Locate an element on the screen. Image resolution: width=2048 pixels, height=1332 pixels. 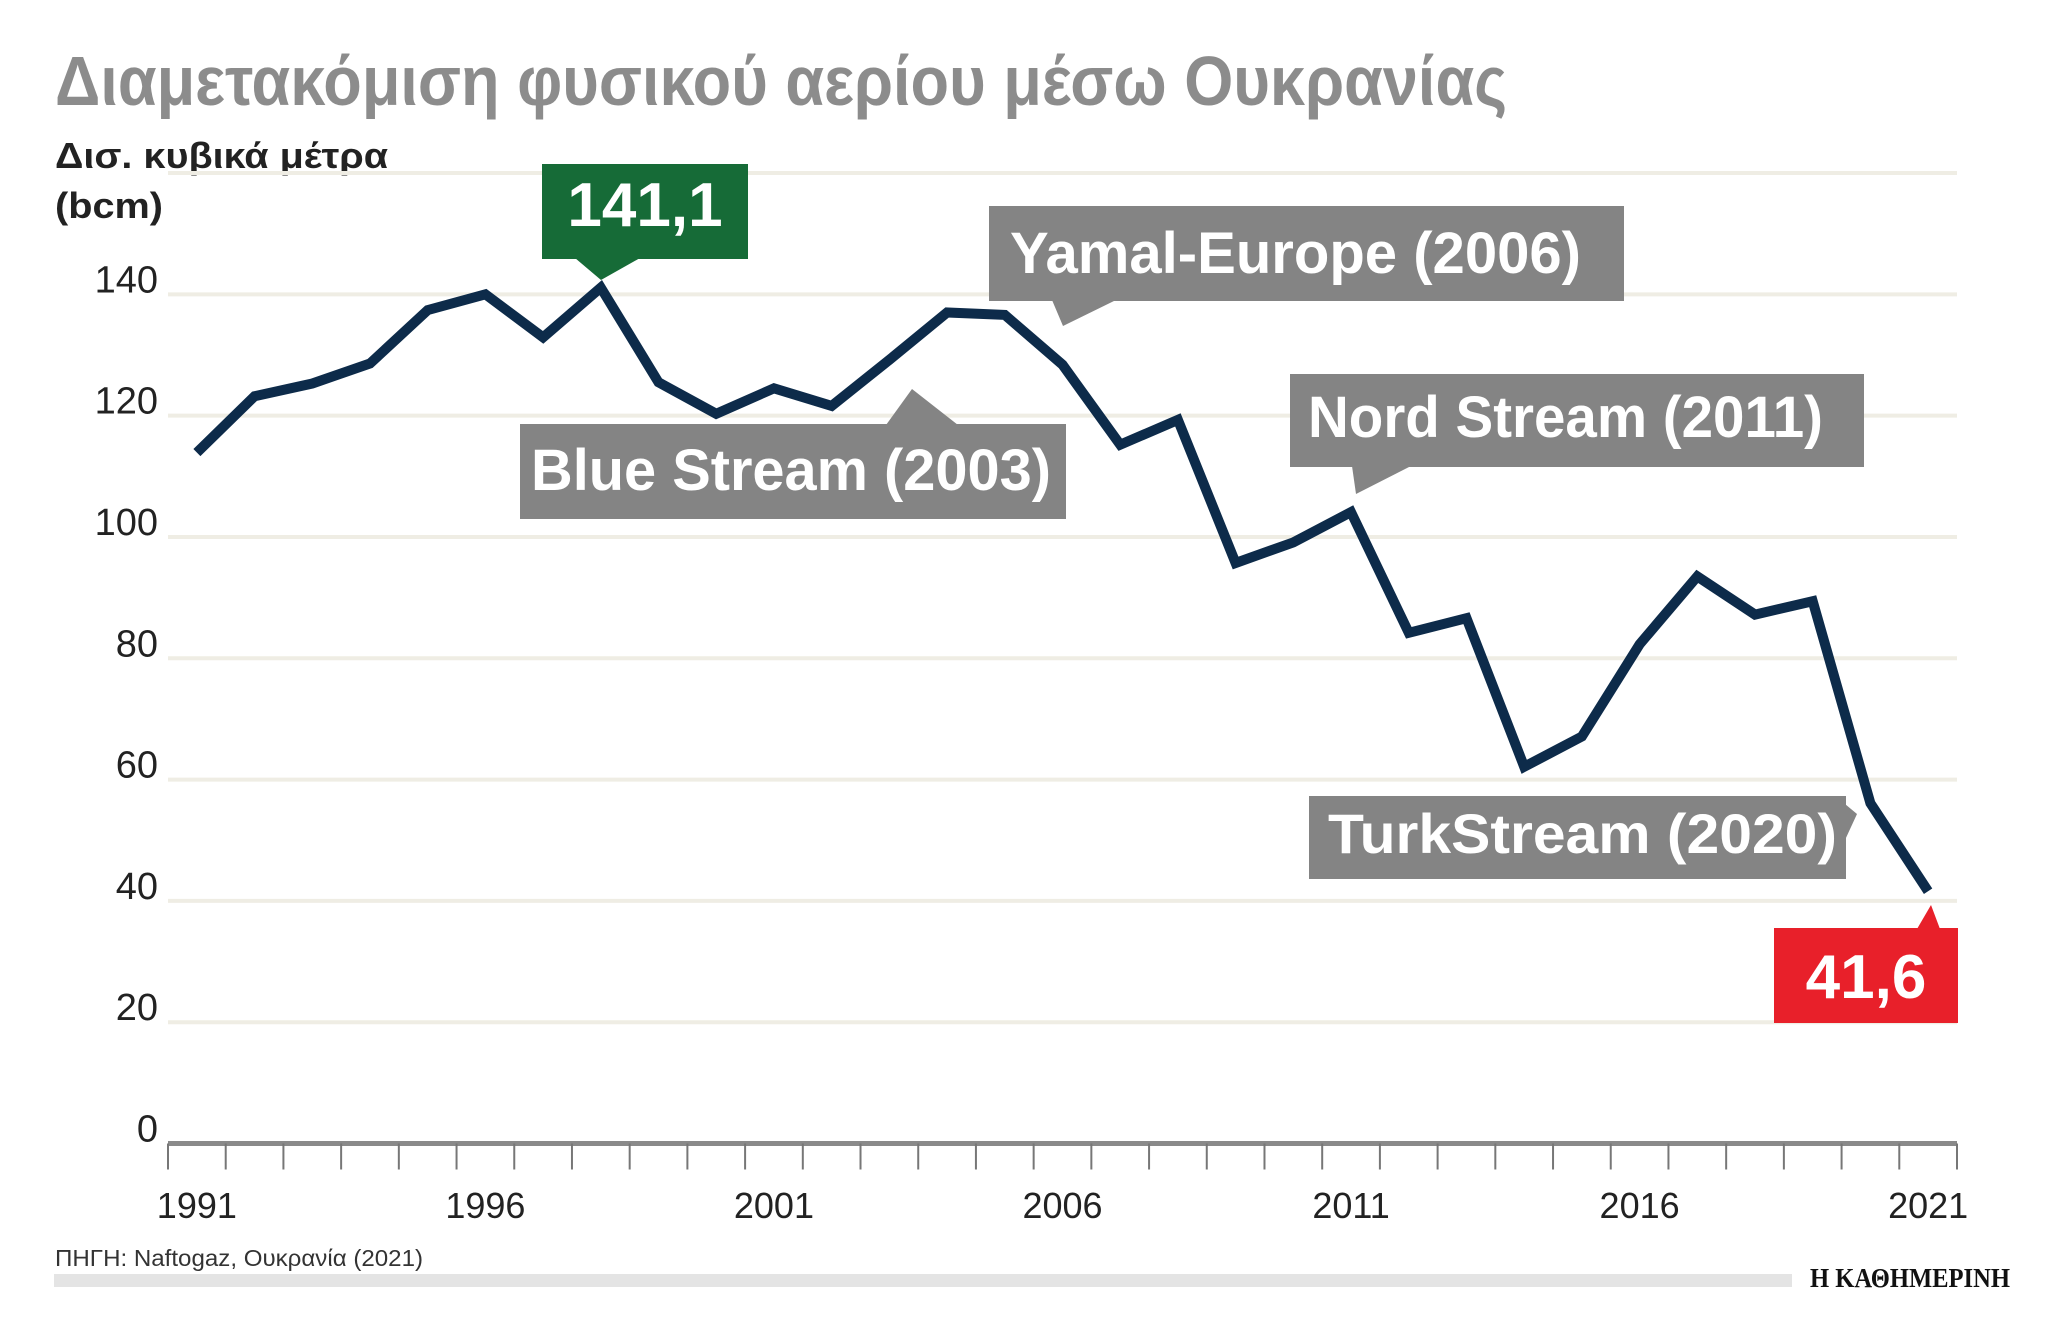
x-tick-label: 2001 is located at coordinates (774, 1205).